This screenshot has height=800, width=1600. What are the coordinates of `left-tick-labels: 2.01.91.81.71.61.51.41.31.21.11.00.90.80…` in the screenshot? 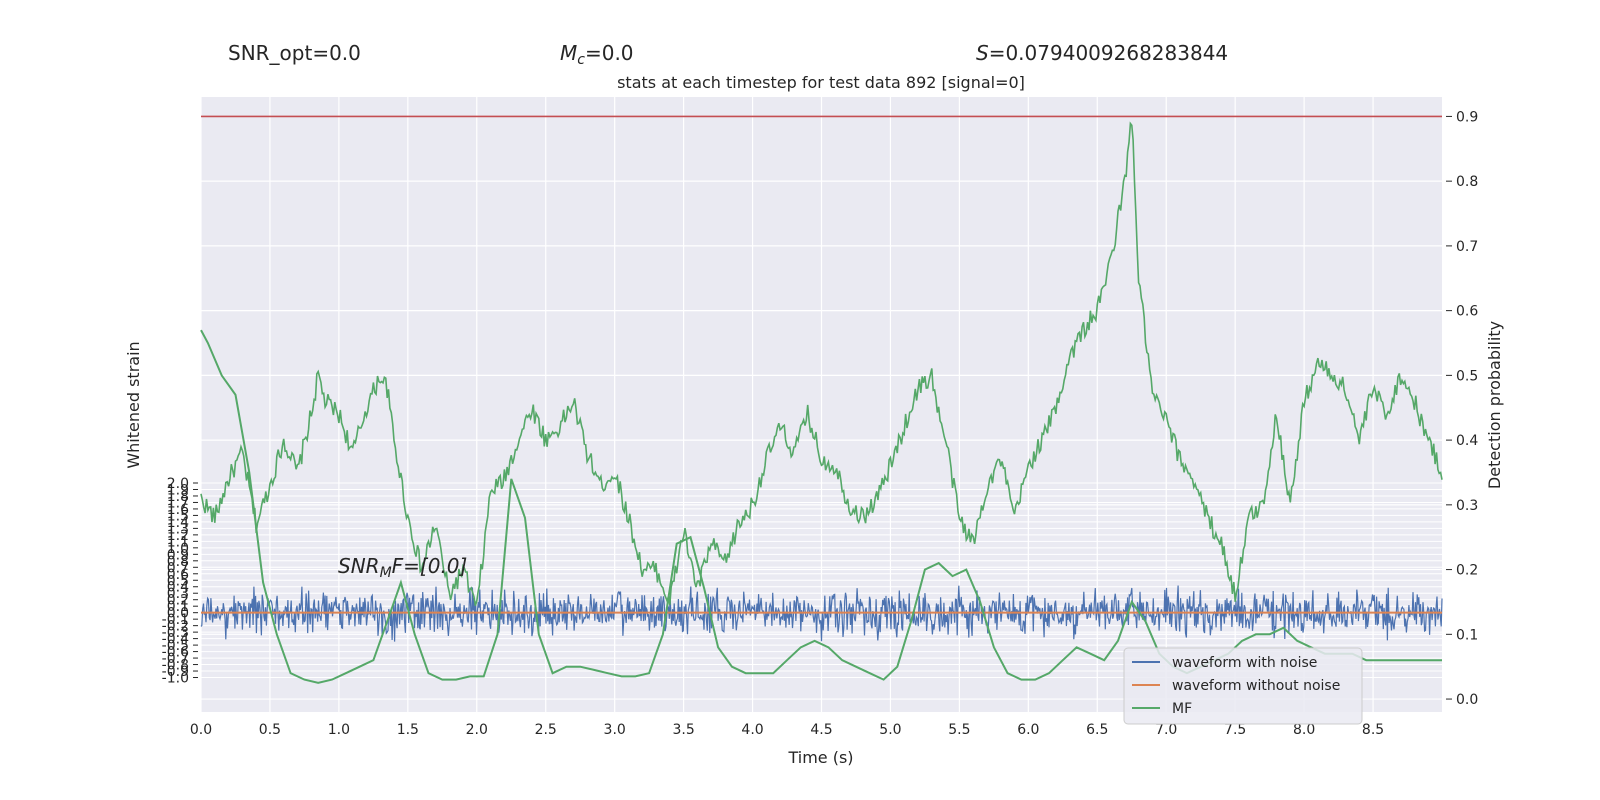 It's located at (180, 581).